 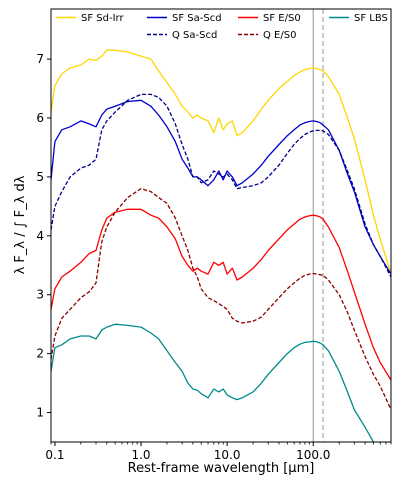 I want to click on legend-item-q-sa-scd: Q Sa-Scd, so click(x=182, y=35).